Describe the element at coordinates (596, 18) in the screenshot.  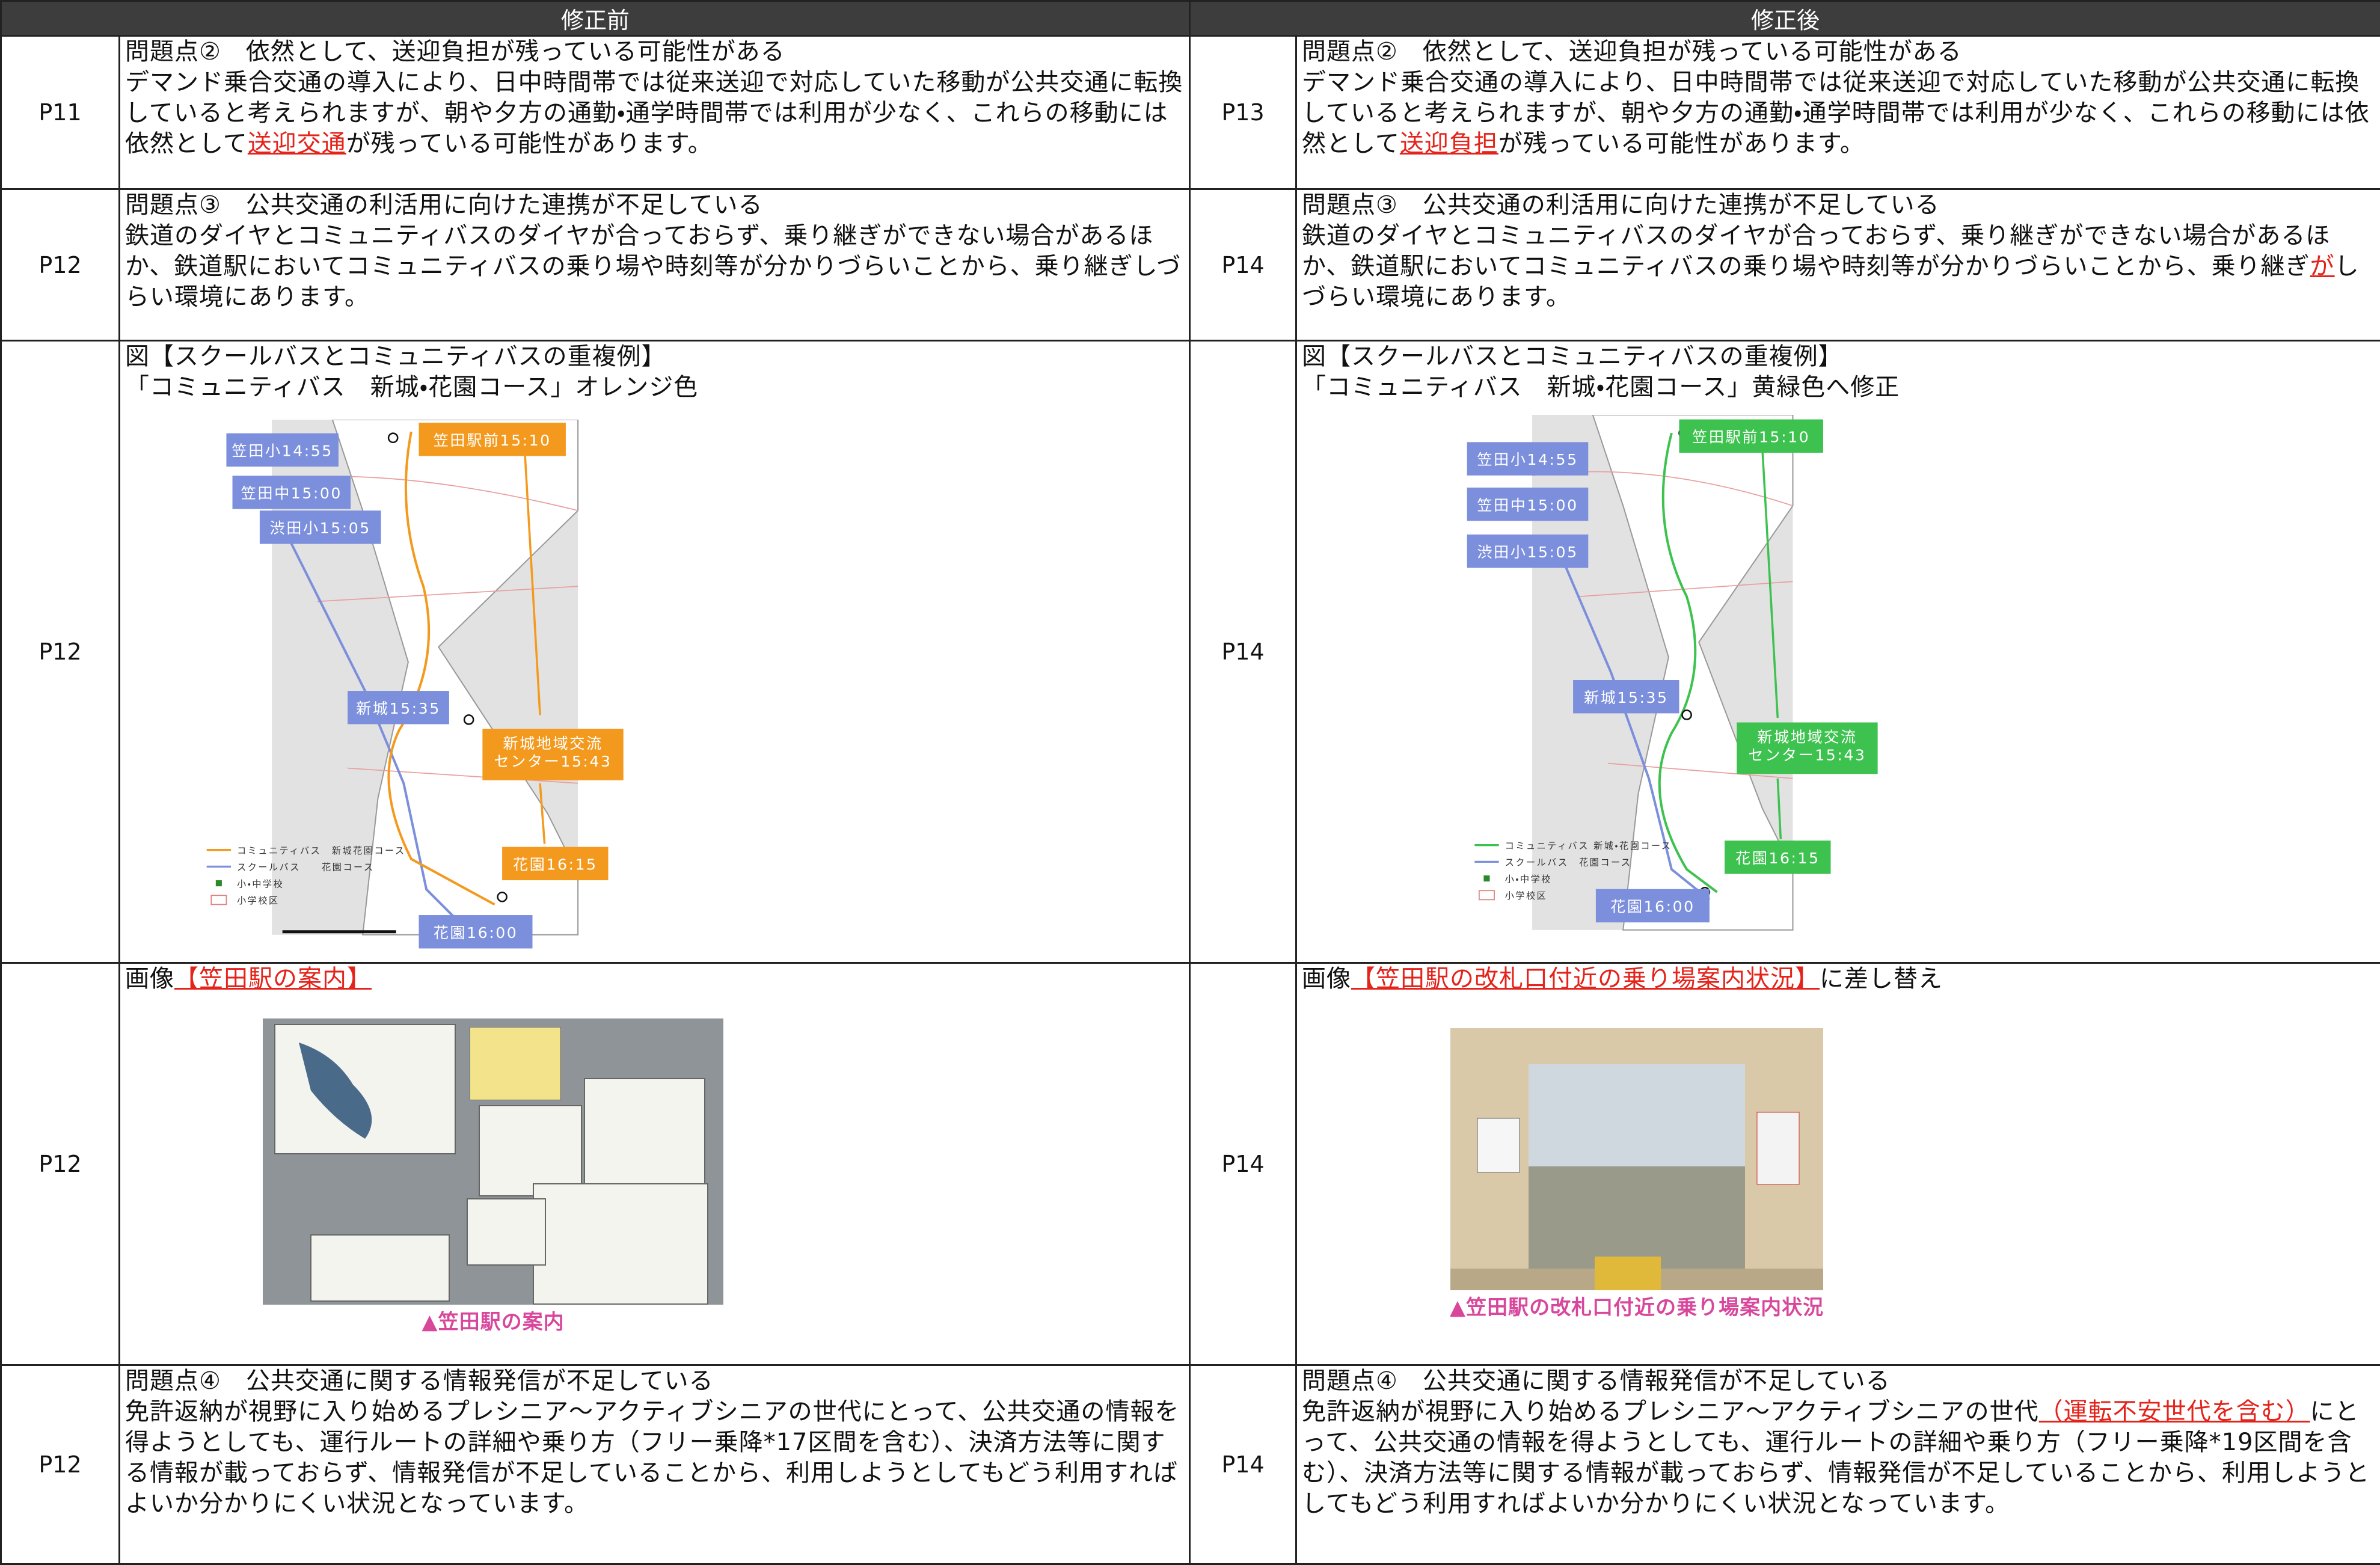
I see `header-before: 修正前` at that location.